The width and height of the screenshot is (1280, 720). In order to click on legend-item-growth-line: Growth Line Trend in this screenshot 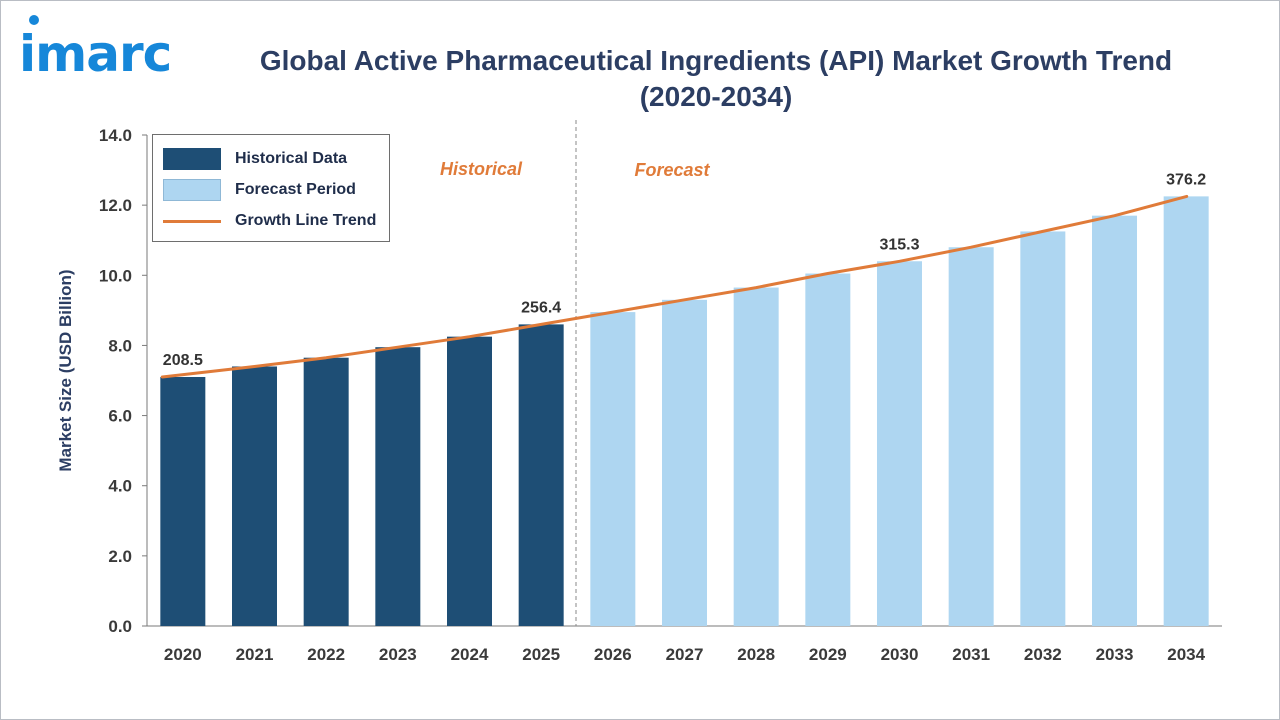, I will do `click(269, 221)`.